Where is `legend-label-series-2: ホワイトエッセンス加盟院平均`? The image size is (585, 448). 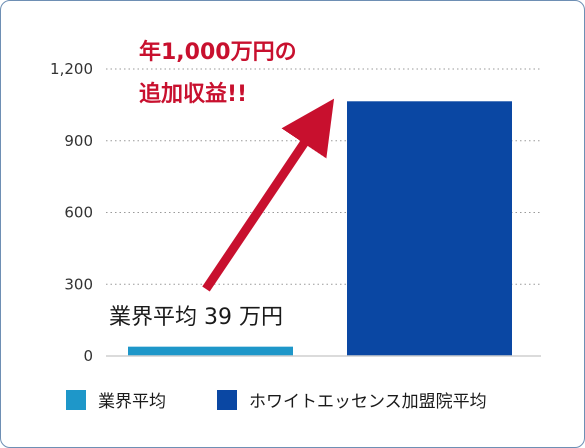 legend-label-series-2: ホワイトエッセンス加盟院平均 is located at coordinates (368, 402).